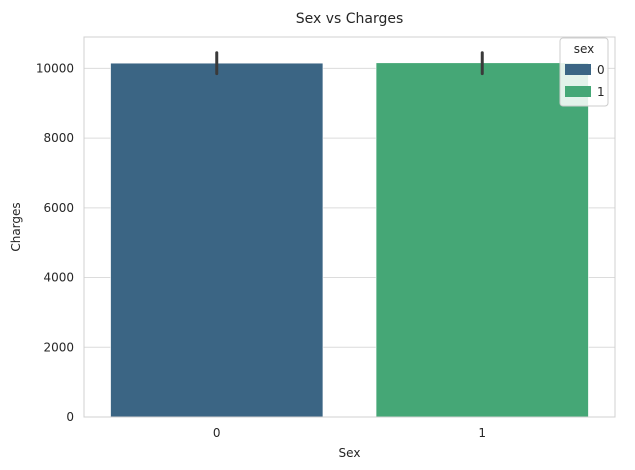 Image resolution: width=635 pixels, height=470 pixels. Describe the element at coordinates (58, 347) in the screenshot. I see `y-tick-label: 2000` at that location.